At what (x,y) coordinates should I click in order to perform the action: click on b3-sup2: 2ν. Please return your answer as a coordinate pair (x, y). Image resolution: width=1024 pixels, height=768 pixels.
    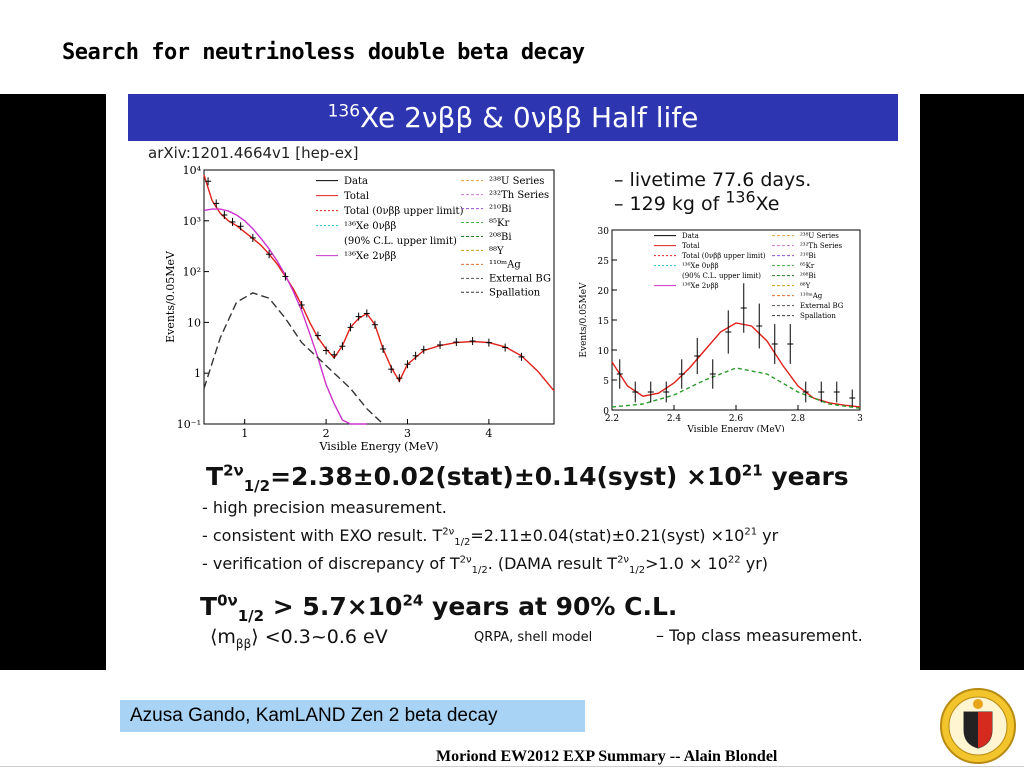
    Looking at the image, I should click on (623, 560).